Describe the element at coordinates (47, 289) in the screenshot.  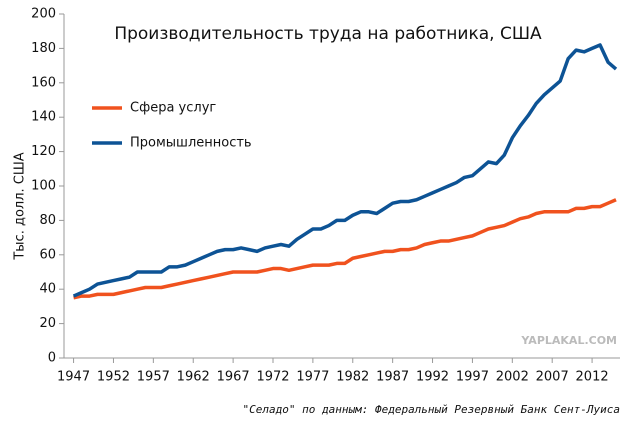
I see `y-tick-label: 40` at that location.